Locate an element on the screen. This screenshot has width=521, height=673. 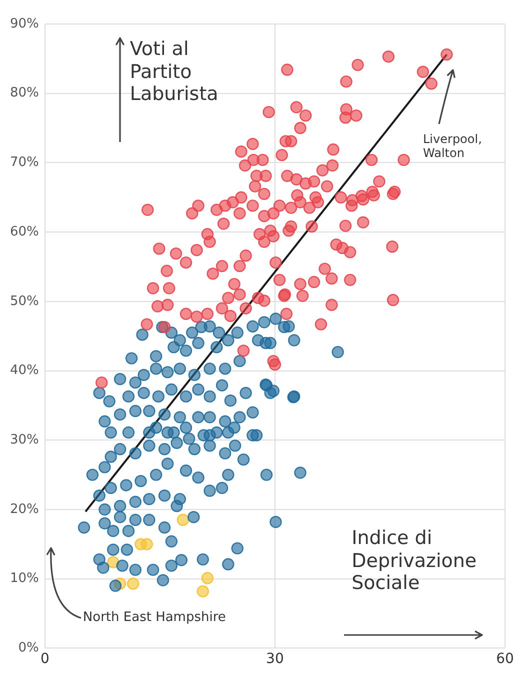
y-tick-label: 60% is located at coordinates (24, 232).